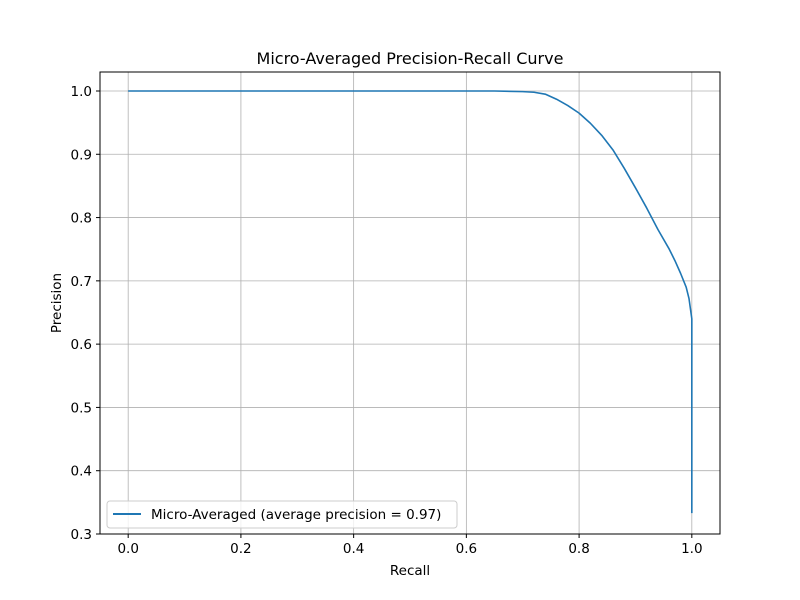 The width and height of the screenshot is (800, 600). Describe the element at coordinates (240, 549) in the screenshot. I see `x-tick-label: 0.2` at that location.